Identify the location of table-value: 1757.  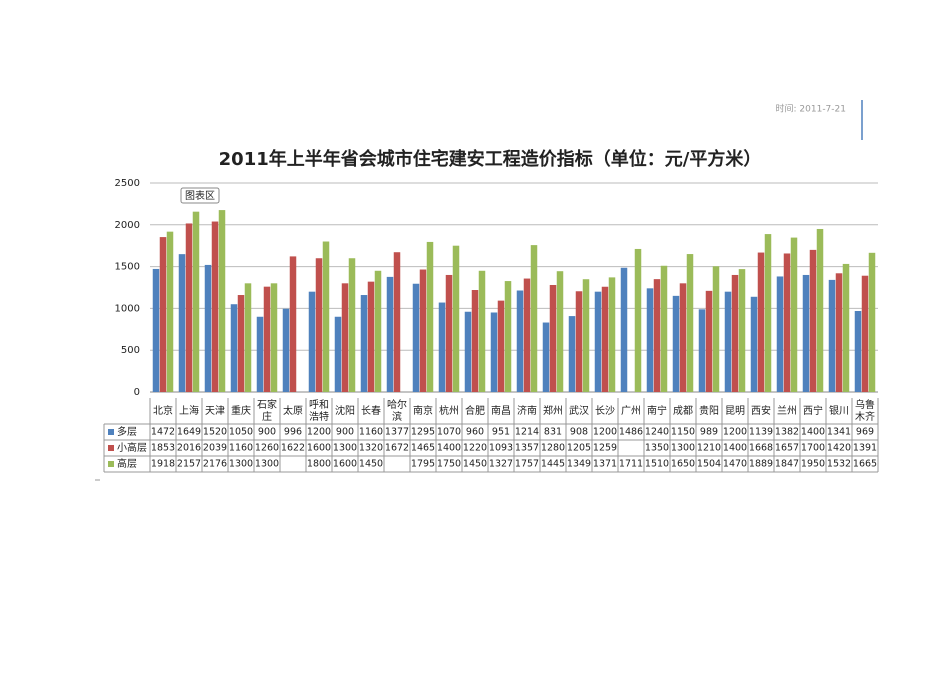
(527, 464).